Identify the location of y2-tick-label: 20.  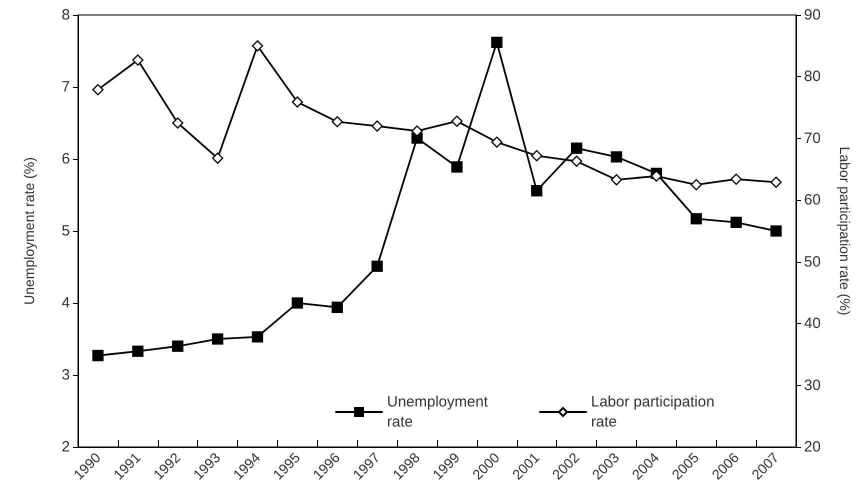
(812, 447).